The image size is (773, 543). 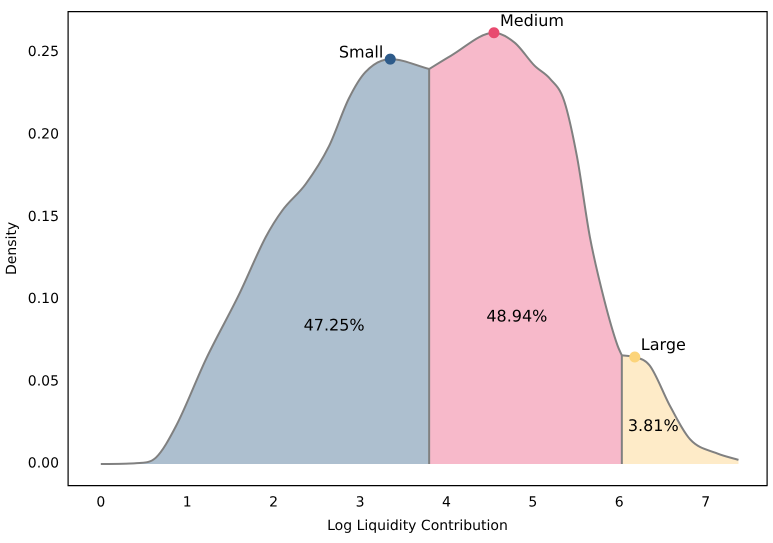 What do you see at coordinates (43, 299) in the screenshot?
I see `y-tick-label: 0.10` at bounding box center [43, 299].